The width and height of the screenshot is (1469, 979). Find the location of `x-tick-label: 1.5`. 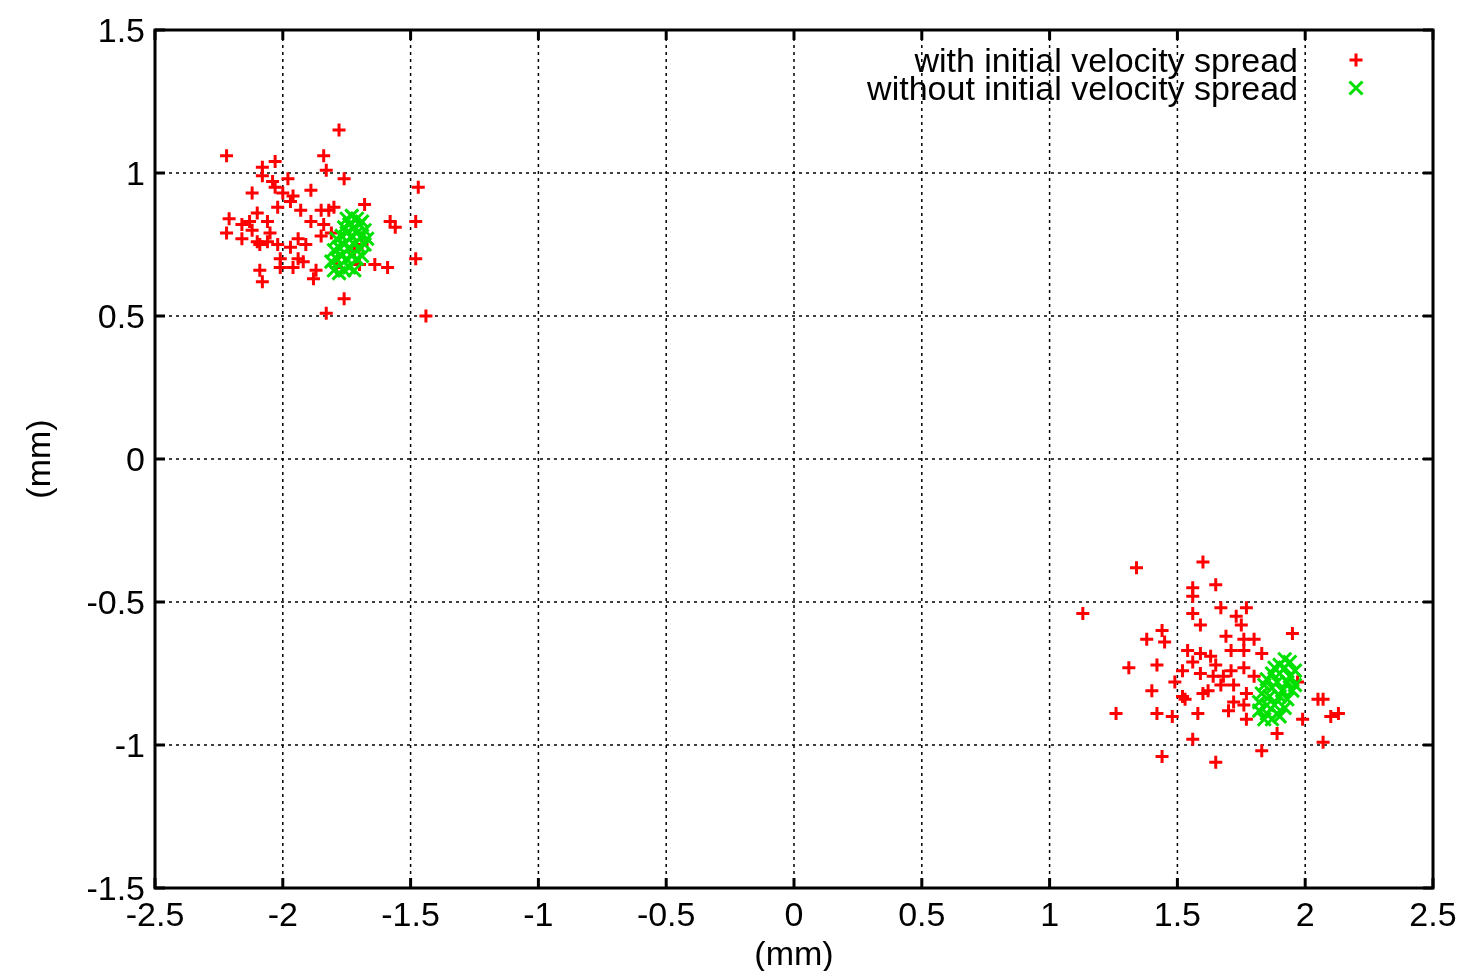

x-tick-label: 1.5 is located at coordinates (1177, 914).